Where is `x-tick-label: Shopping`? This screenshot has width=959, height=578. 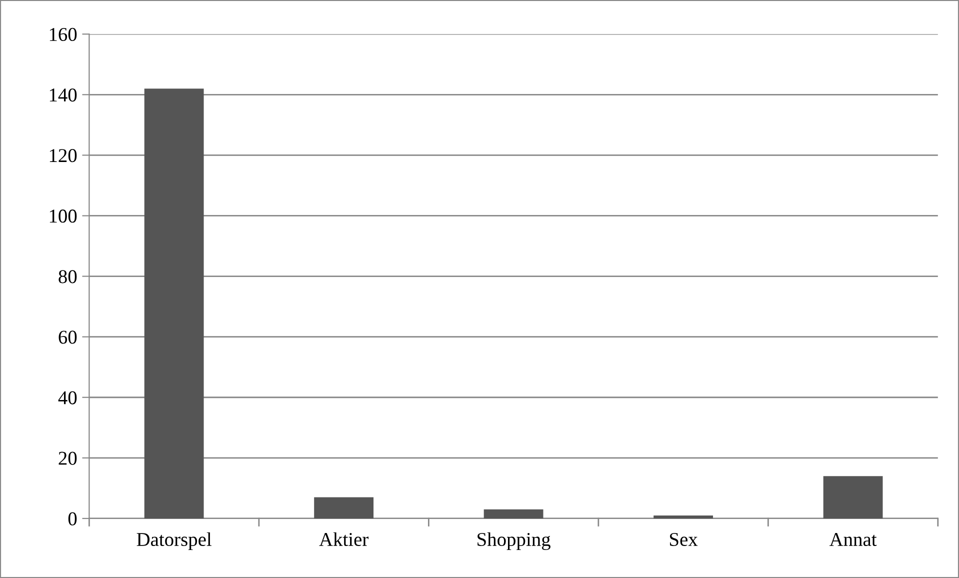 x-tick-label: Shopping is located at coordinates (514, 541).